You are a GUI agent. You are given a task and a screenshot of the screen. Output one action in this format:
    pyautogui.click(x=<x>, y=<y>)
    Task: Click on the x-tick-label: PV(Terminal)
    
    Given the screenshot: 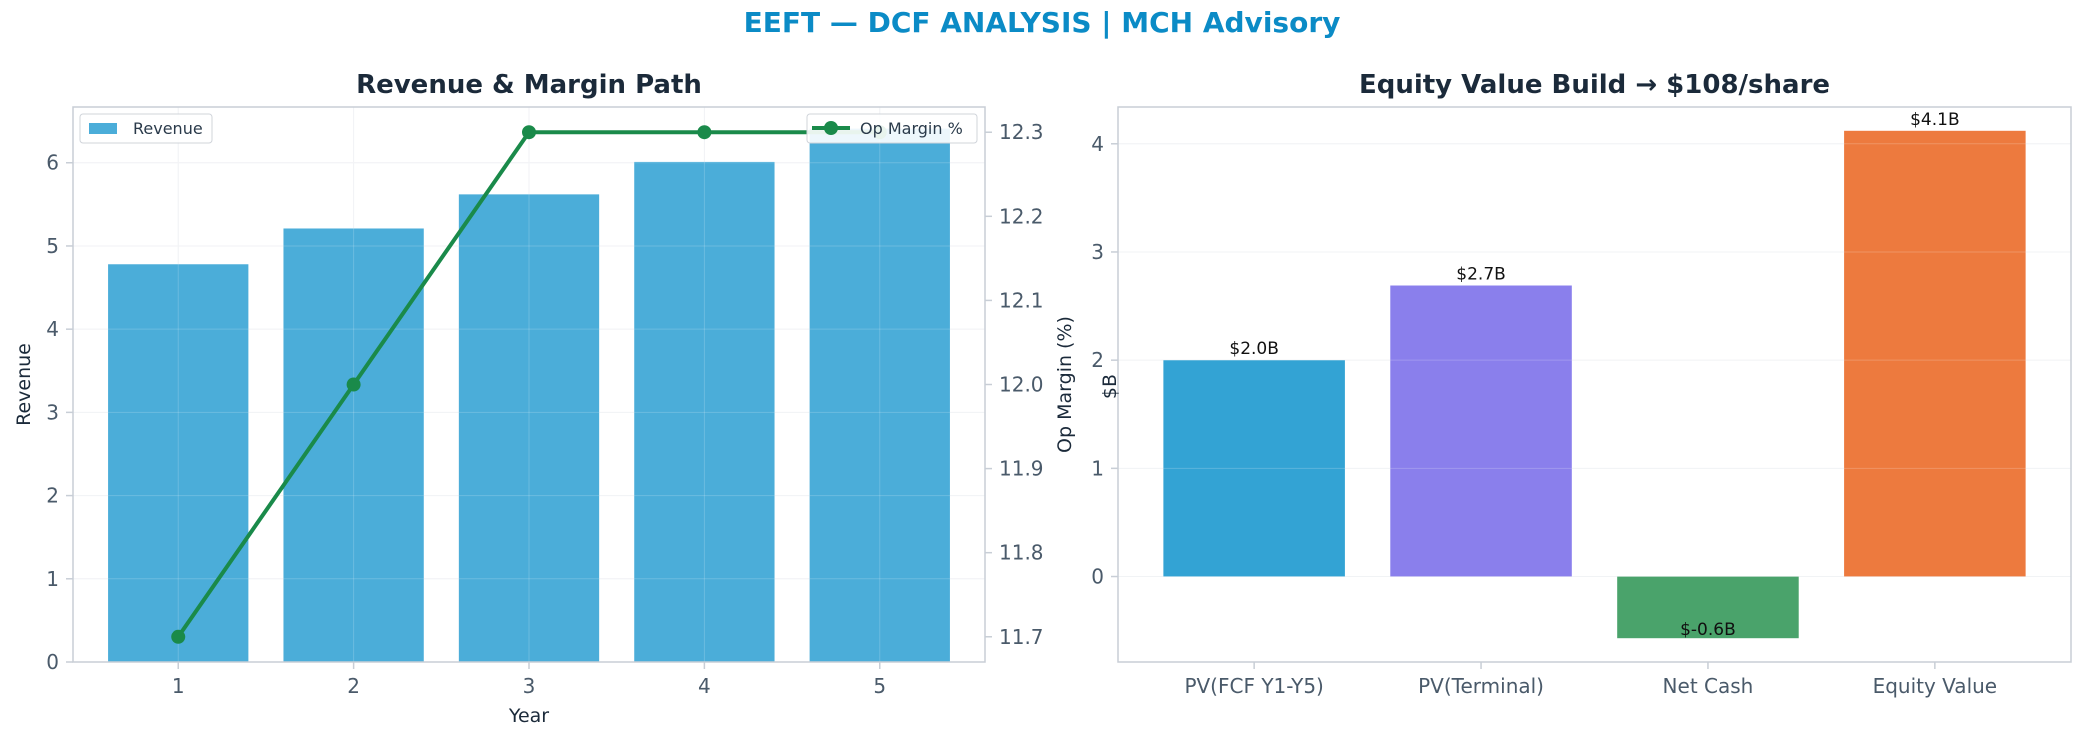 What is the action you would take?
    pyautogui.click(x=1481, y=686)
    